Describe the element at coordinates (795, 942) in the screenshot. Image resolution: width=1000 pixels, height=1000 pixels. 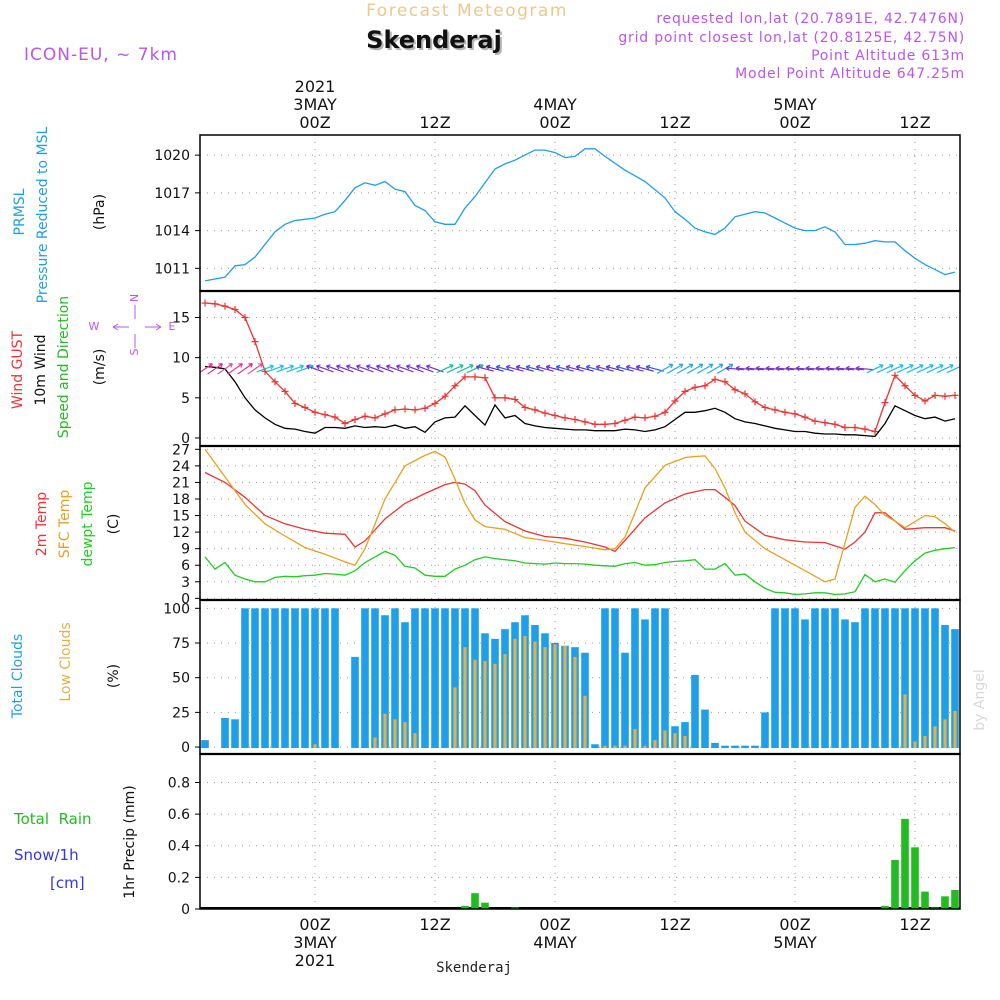
I see `bottom-axis-label: 5MAY` at that location.